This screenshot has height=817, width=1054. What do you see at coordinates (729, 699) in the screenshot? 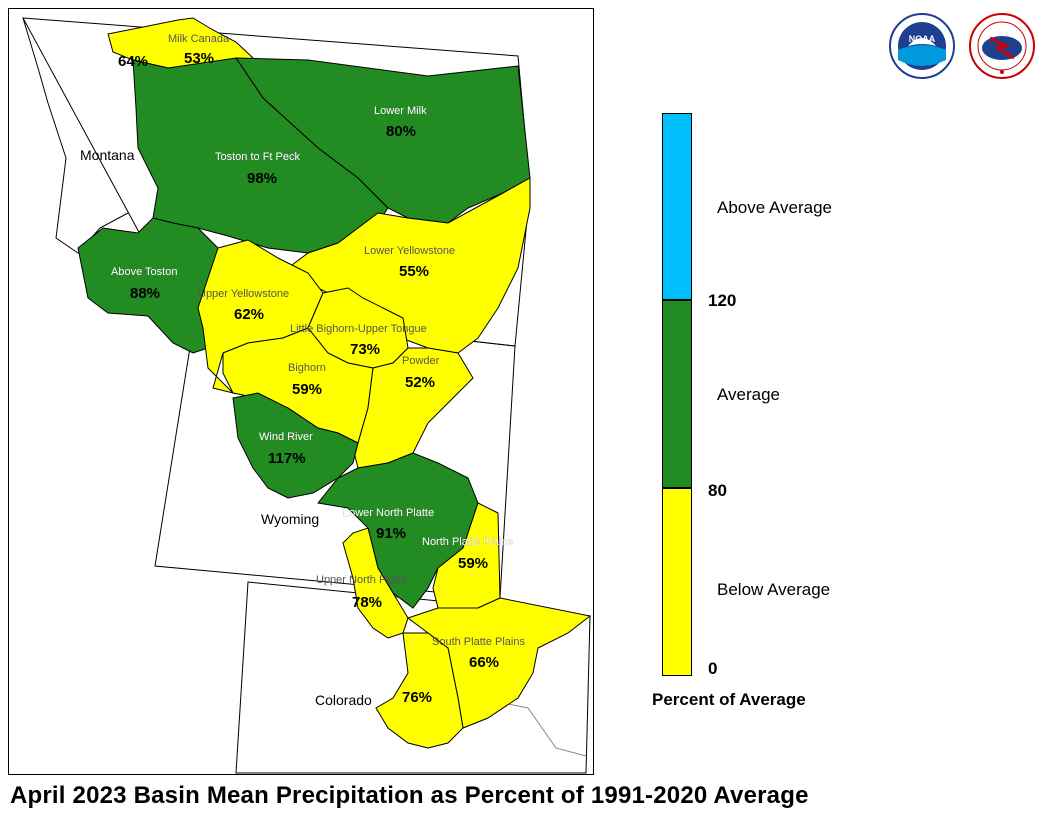
I see `legend-title: Percent of Average` at bounding box center [729, 699].